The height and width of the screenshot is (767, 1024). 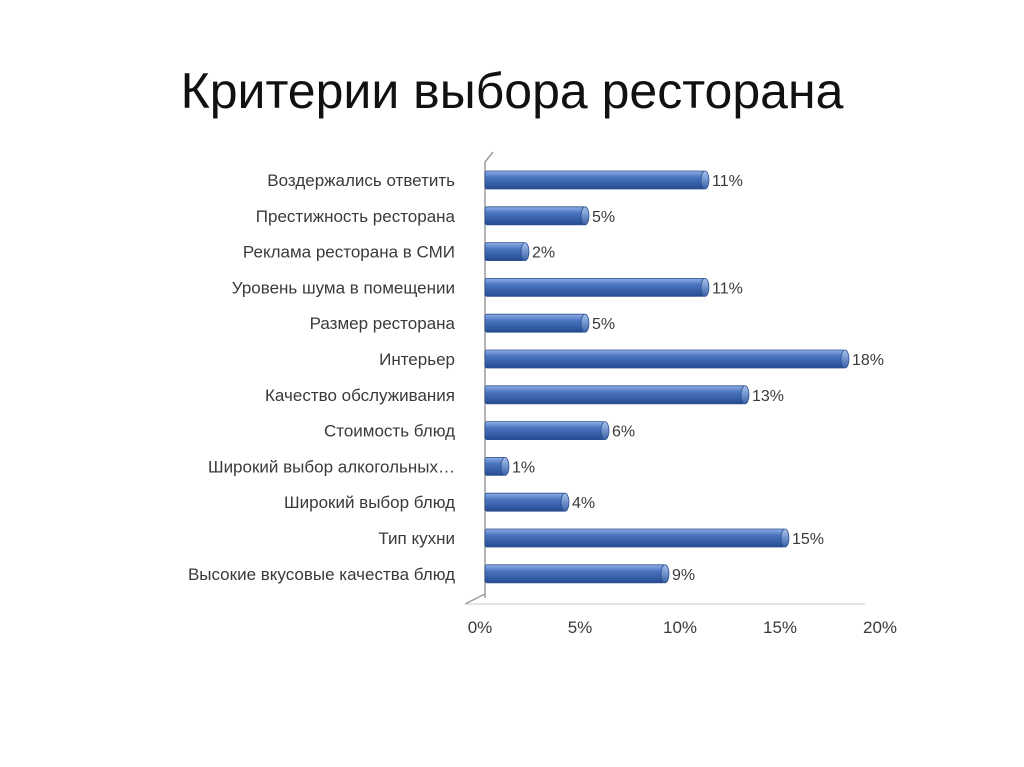 I want to click on category-label: Качество обслуживания, so click(x=360, y=395).